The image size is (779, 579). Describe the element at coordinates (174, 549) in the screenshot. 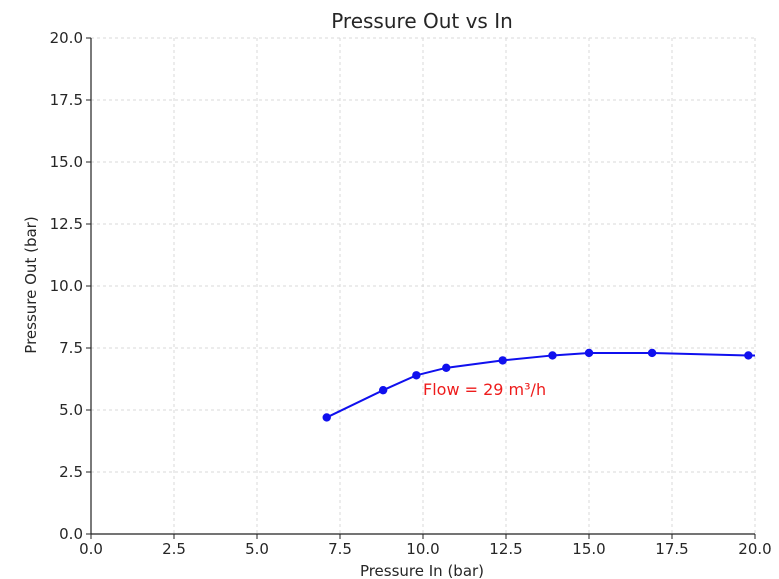

I see `x-tick-label: 2.5` at that location.